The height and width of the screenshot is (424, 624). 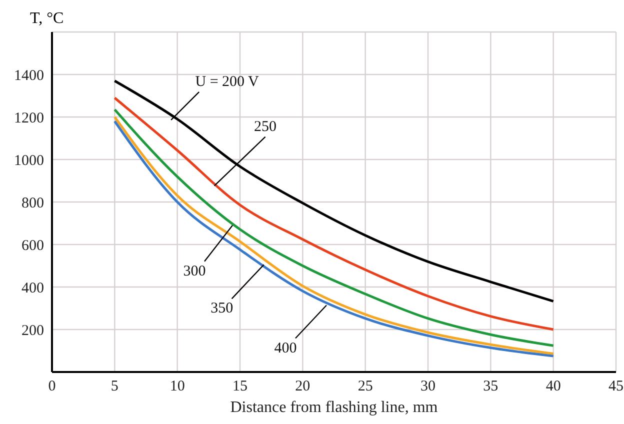 I want to click on y-tick-label: 600, so click(x=33, y=246).